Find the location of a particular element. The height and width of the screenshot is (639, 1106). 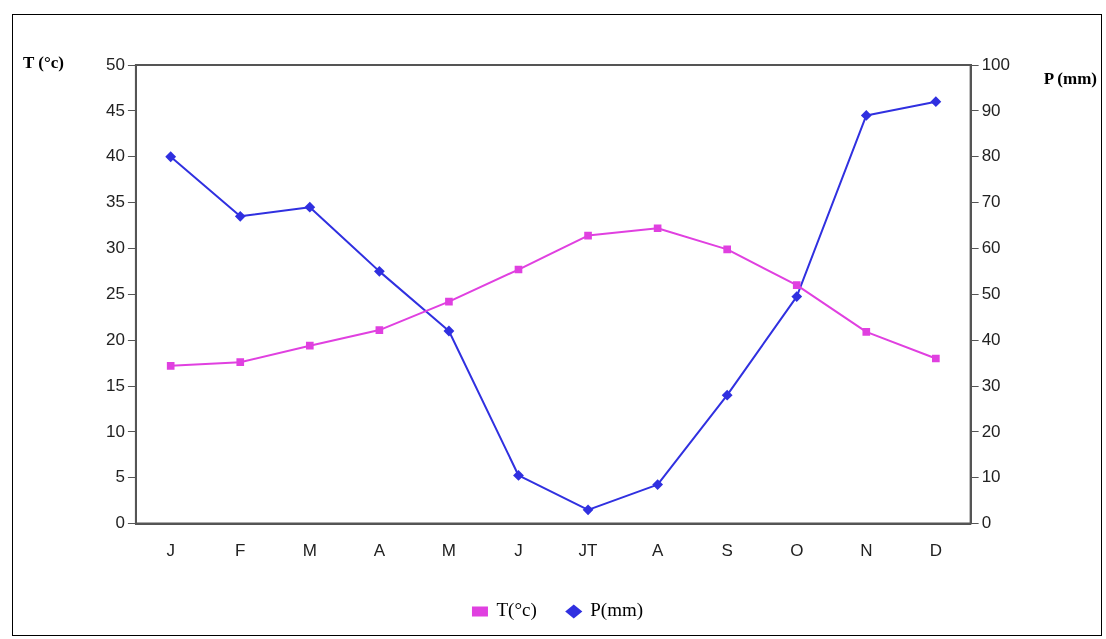

y2-tick-label: 50 is located at coordinates (991, 293).